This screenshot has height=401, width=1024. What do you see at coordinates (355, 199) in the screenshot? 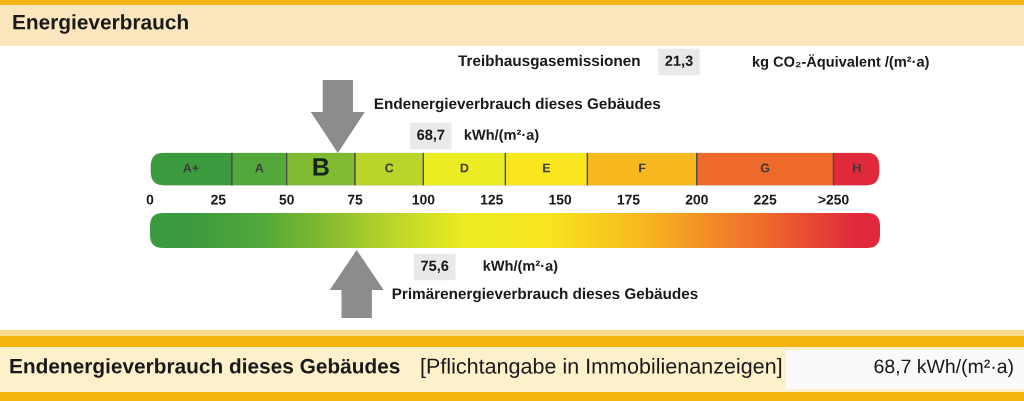
I see `x-tick-label: 75` at bounding box center [355, 199].